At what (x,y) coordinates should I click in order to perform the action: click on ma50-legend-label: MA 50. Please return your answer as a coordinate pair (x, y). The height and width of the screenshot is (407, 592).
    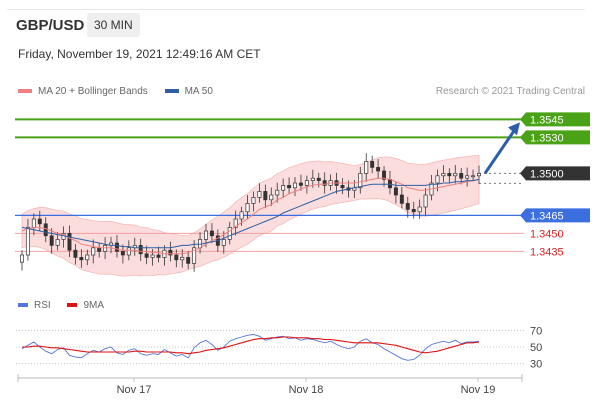
    Looking at the image, I should click on (198, 91).